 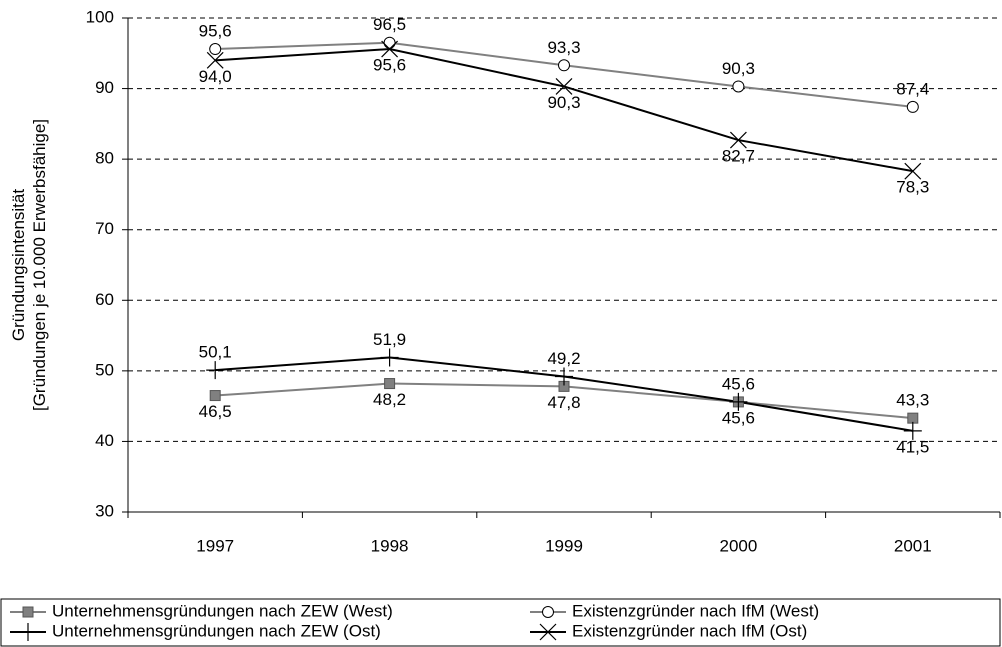 What do you see at coordinates (104, 369) in the screenshot?
I see `y-tick-label: 50` at bounding box center [104, 369].